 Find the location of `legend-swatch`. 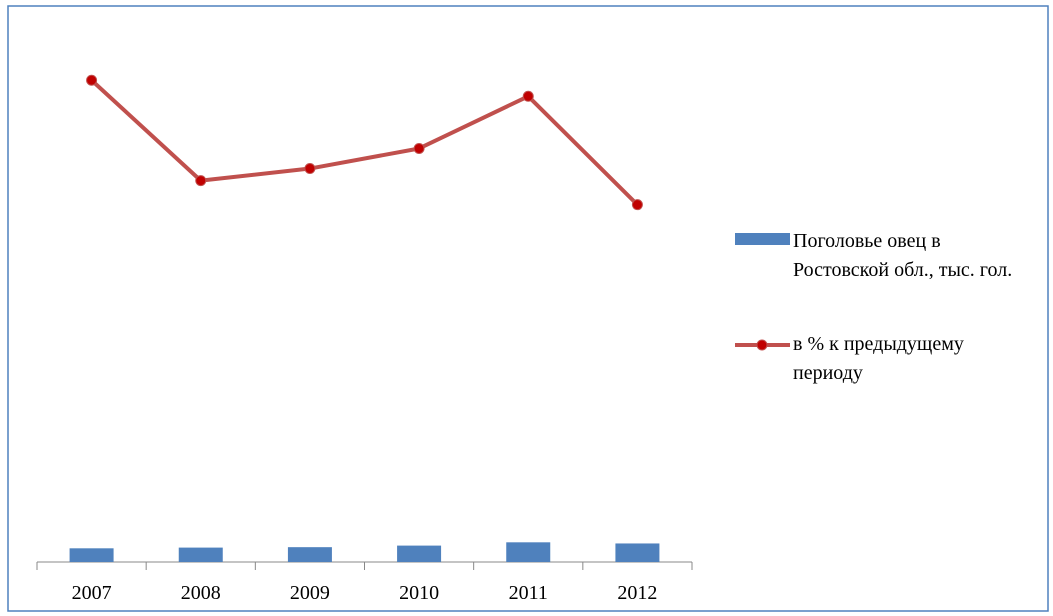

legend-swatch is located at coordinates (762, 239).